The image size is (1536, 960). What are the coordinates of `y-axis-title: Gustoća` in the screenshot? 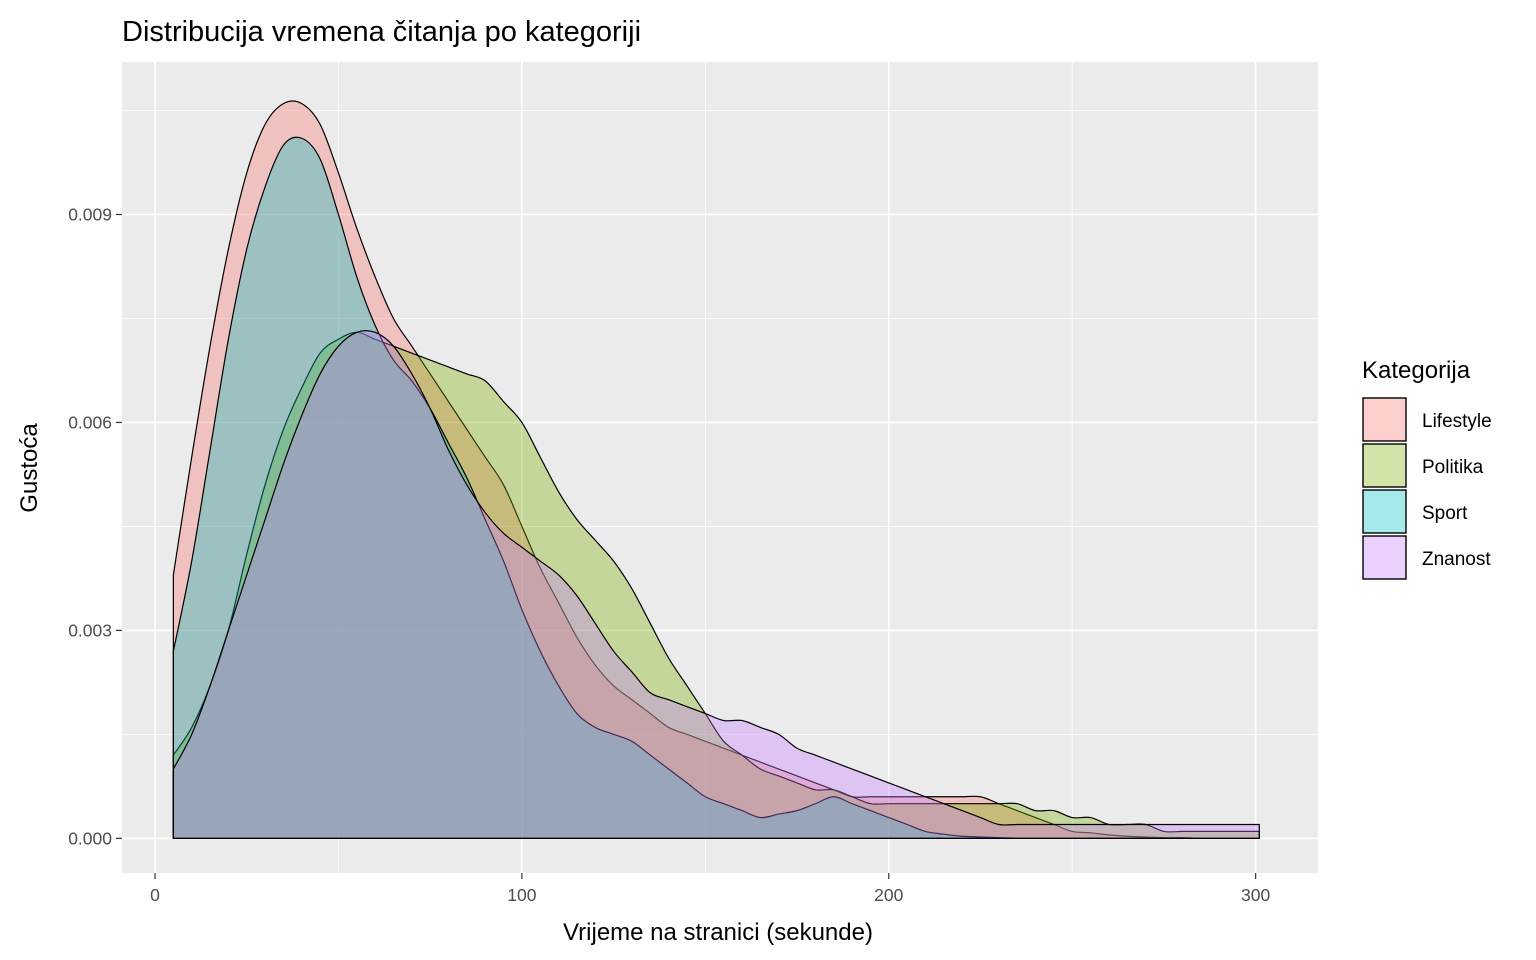 It's located at (29, 468).